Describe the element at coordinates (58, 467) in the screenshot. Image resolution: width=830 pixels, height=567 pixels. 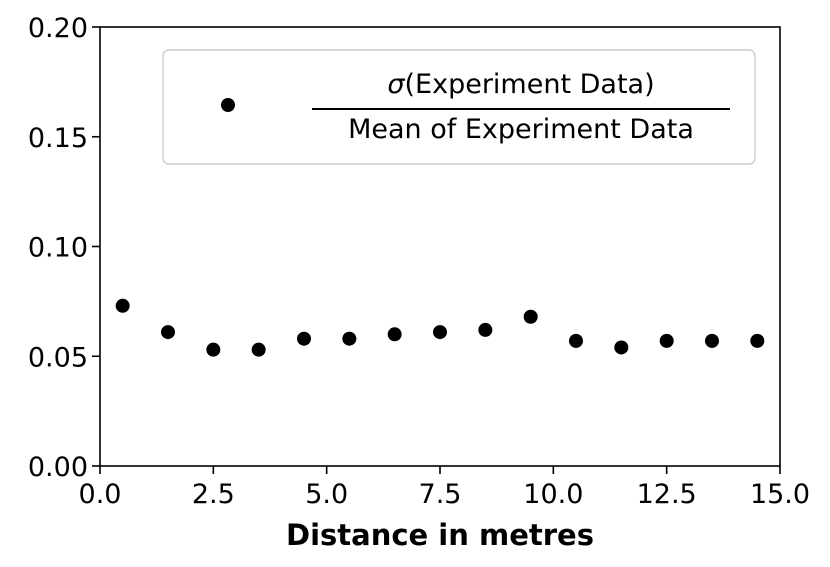
I see `y-tick-label: 0.00` at that location.